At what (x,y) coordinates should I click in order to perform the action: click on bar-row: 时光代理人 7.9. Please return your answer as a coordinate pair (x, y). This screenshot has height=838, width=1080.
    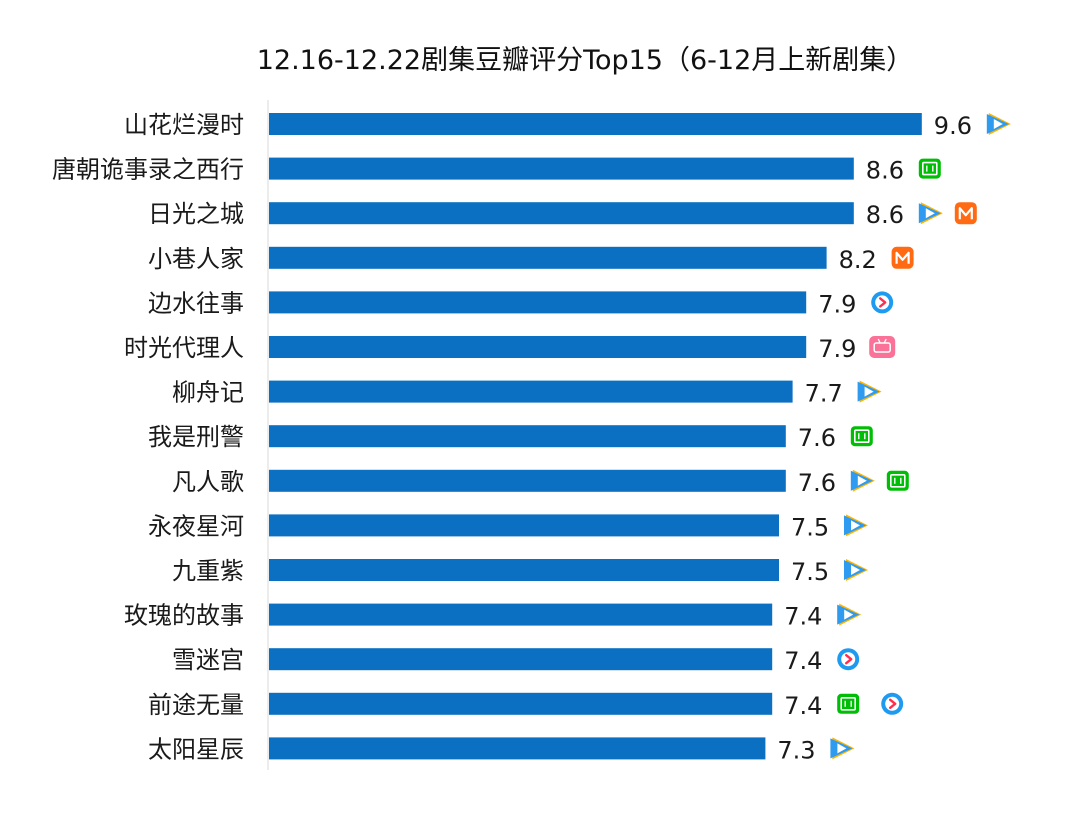
    Looking at the image, I should click on (510, 348).